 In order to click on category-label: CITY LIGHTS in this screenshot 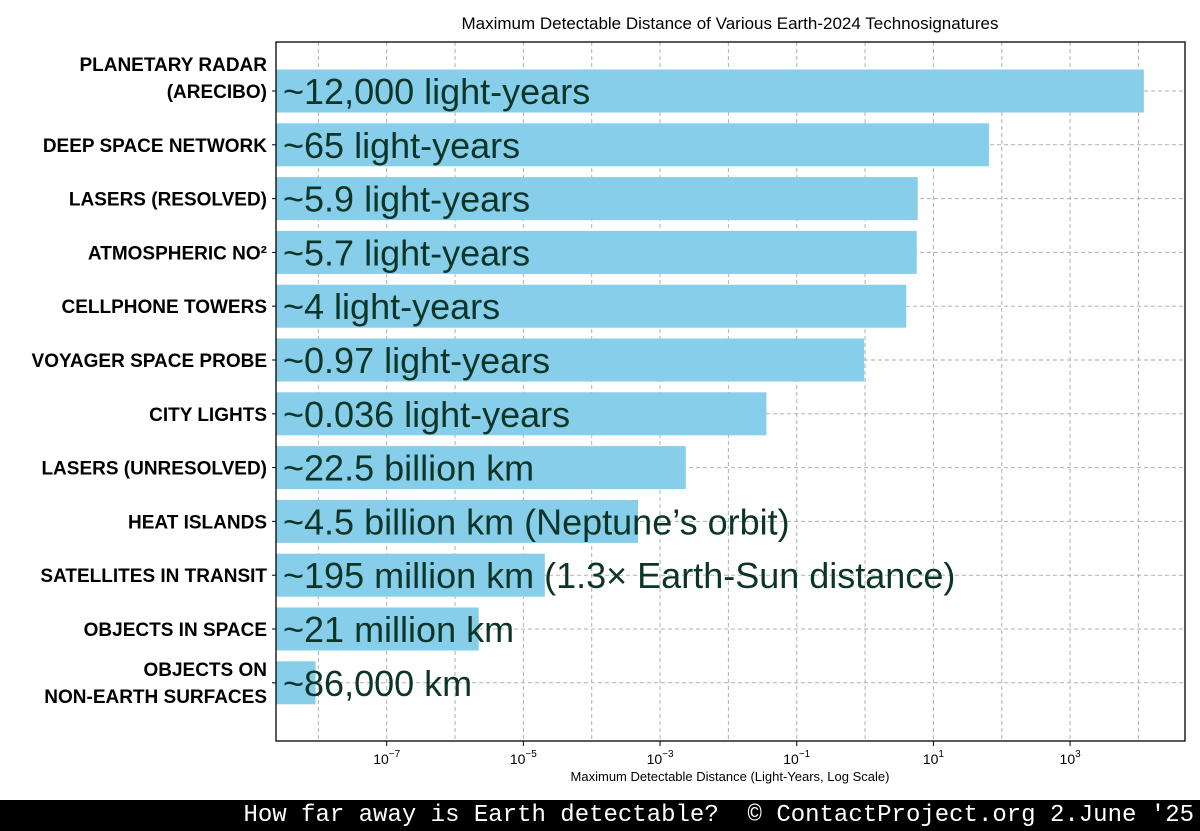, I will do `click(208, 415)`.